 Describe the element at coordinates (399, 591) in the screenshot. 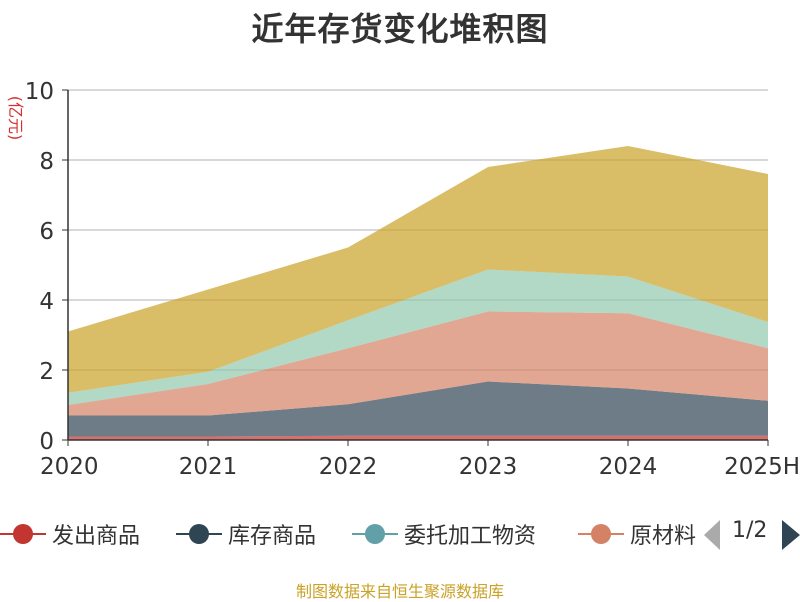

I see `data-source-note: 制图数据来自恒生聚源数据库` at that location.